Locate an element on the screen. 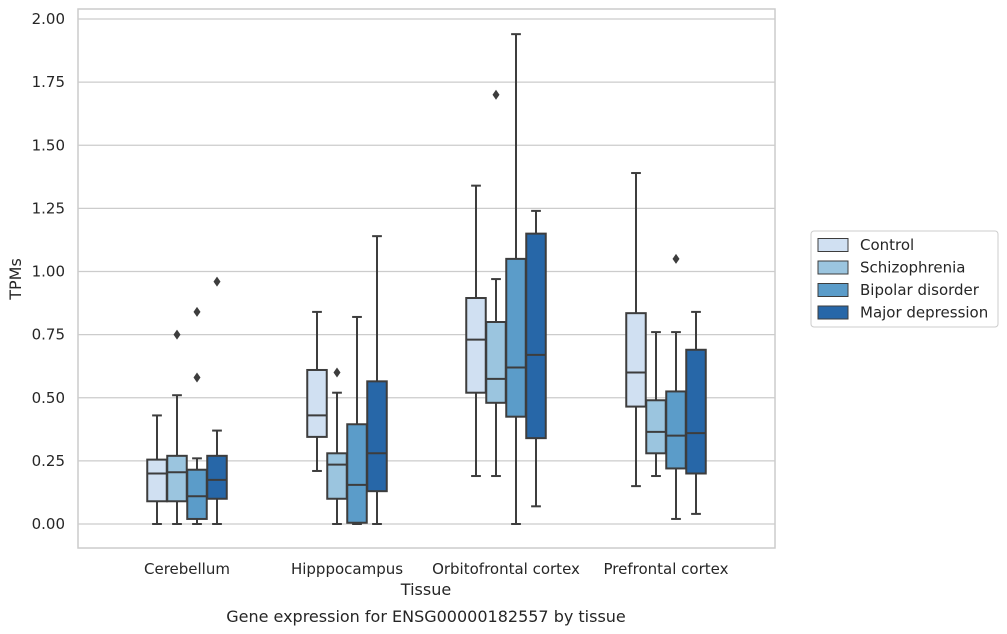 The height and width of the screenshot is (634, 1007). x-tick-label: Hipppocampus is located at coordinates (347, 569).